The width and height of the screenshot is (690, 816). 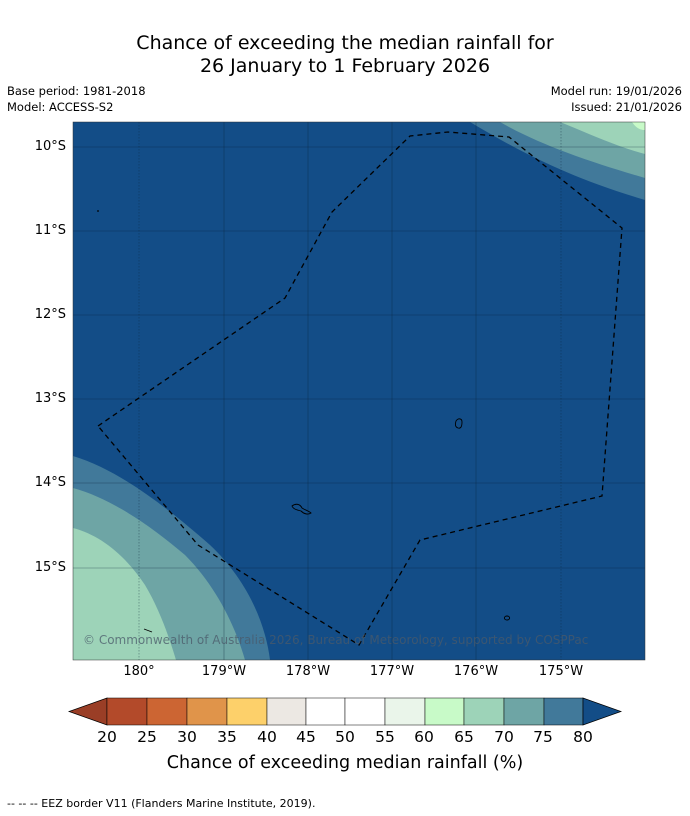 What do you see at coordinates (139, 671) in the screenshot?
I see `lon-label-180: 180°` at bounding box center [139, 671].